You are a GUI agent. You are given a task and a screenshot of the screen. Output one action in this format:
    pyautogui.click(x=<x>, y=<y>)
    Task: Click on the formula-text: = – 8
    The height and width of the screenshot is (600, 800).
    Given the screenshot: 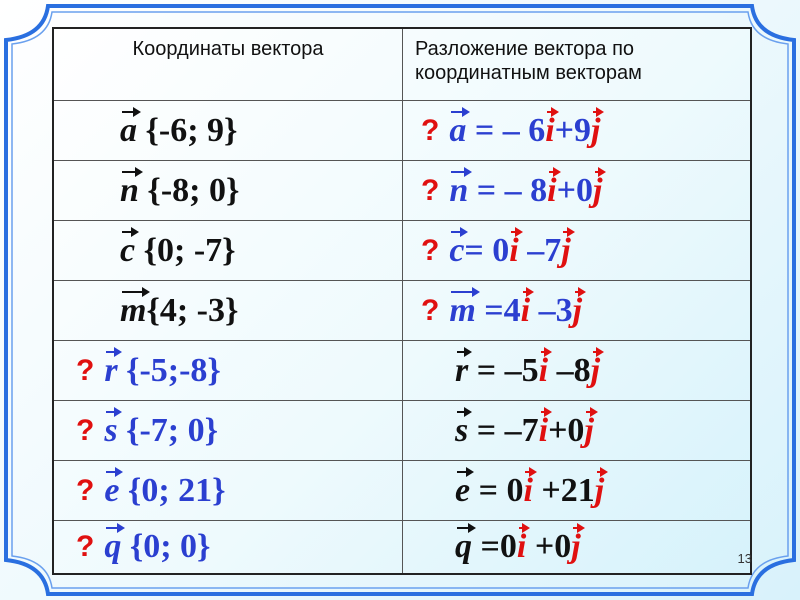 What is the action you would take?
    pyautogui.click(x=508, y=190)
    